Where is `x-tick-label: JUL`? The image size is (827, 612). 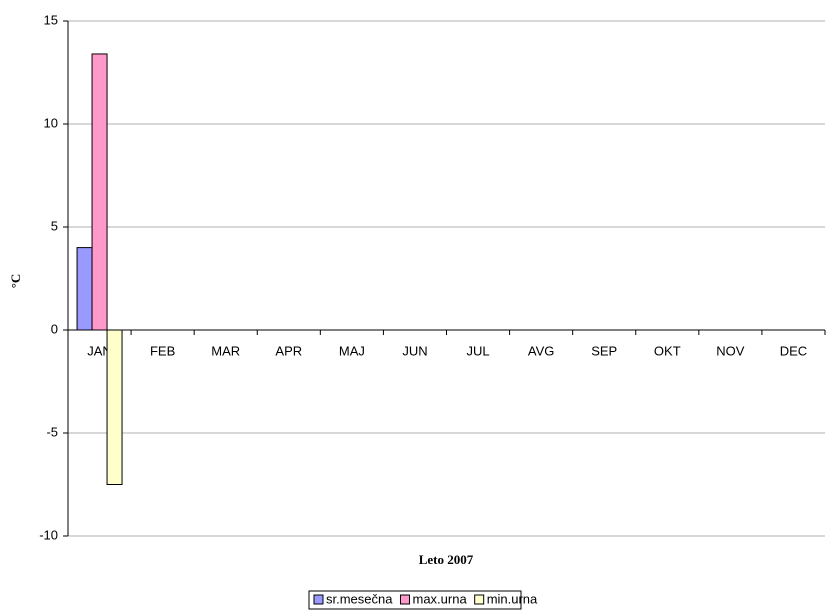 x-tick-label: JUL is located at coordinates (477, 350).